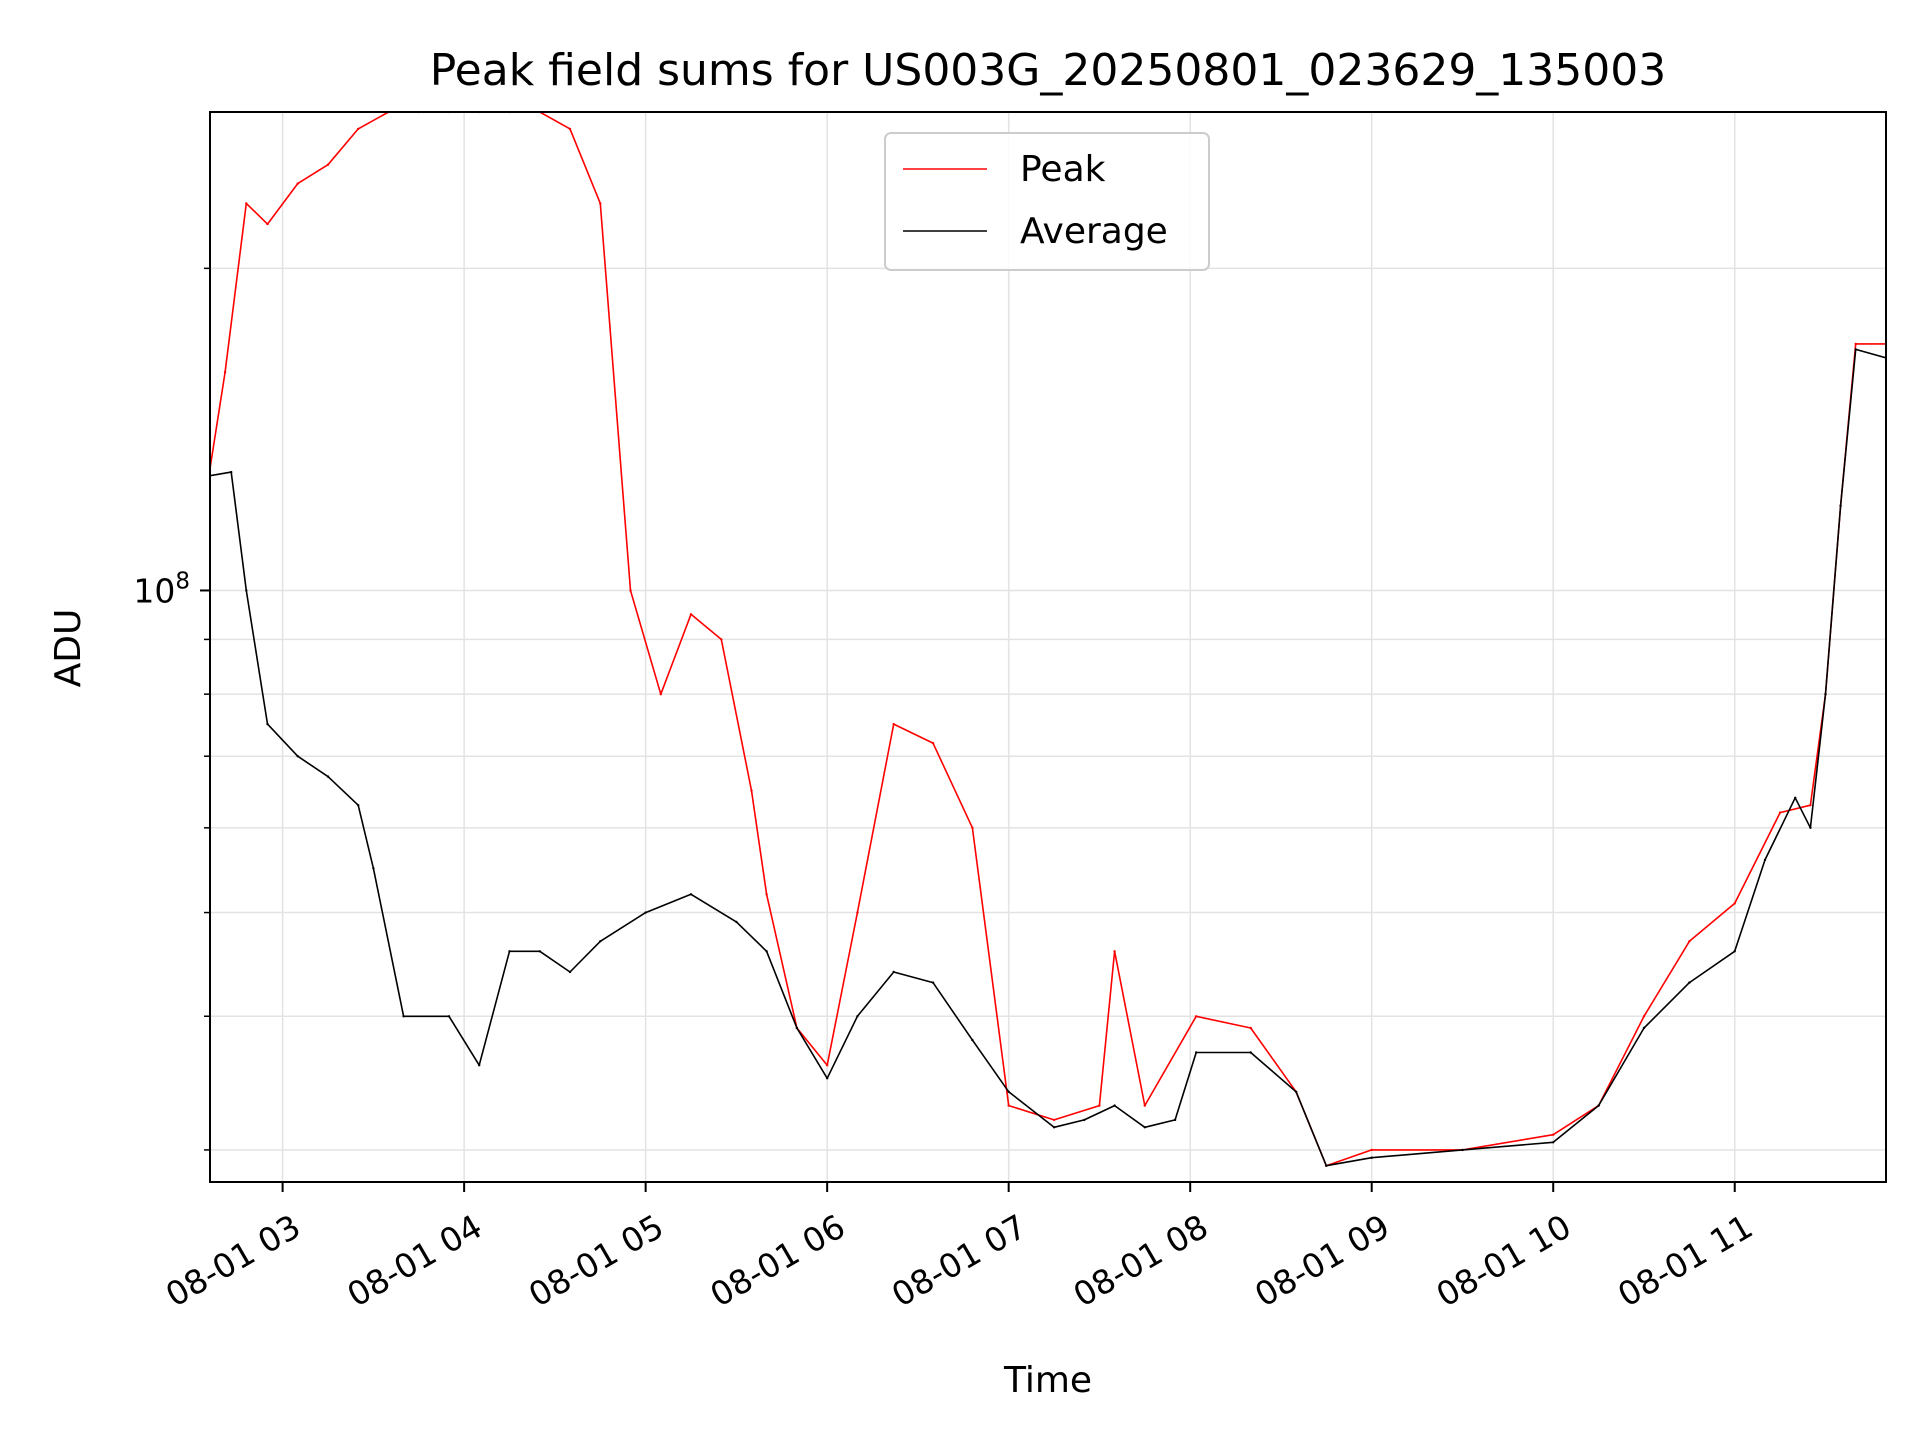 This screenshot has width=1920, height=1440. Describe the element at coordinates (1047, 1380) in the screenshot. I see `x-axis-label: Time` at that location.